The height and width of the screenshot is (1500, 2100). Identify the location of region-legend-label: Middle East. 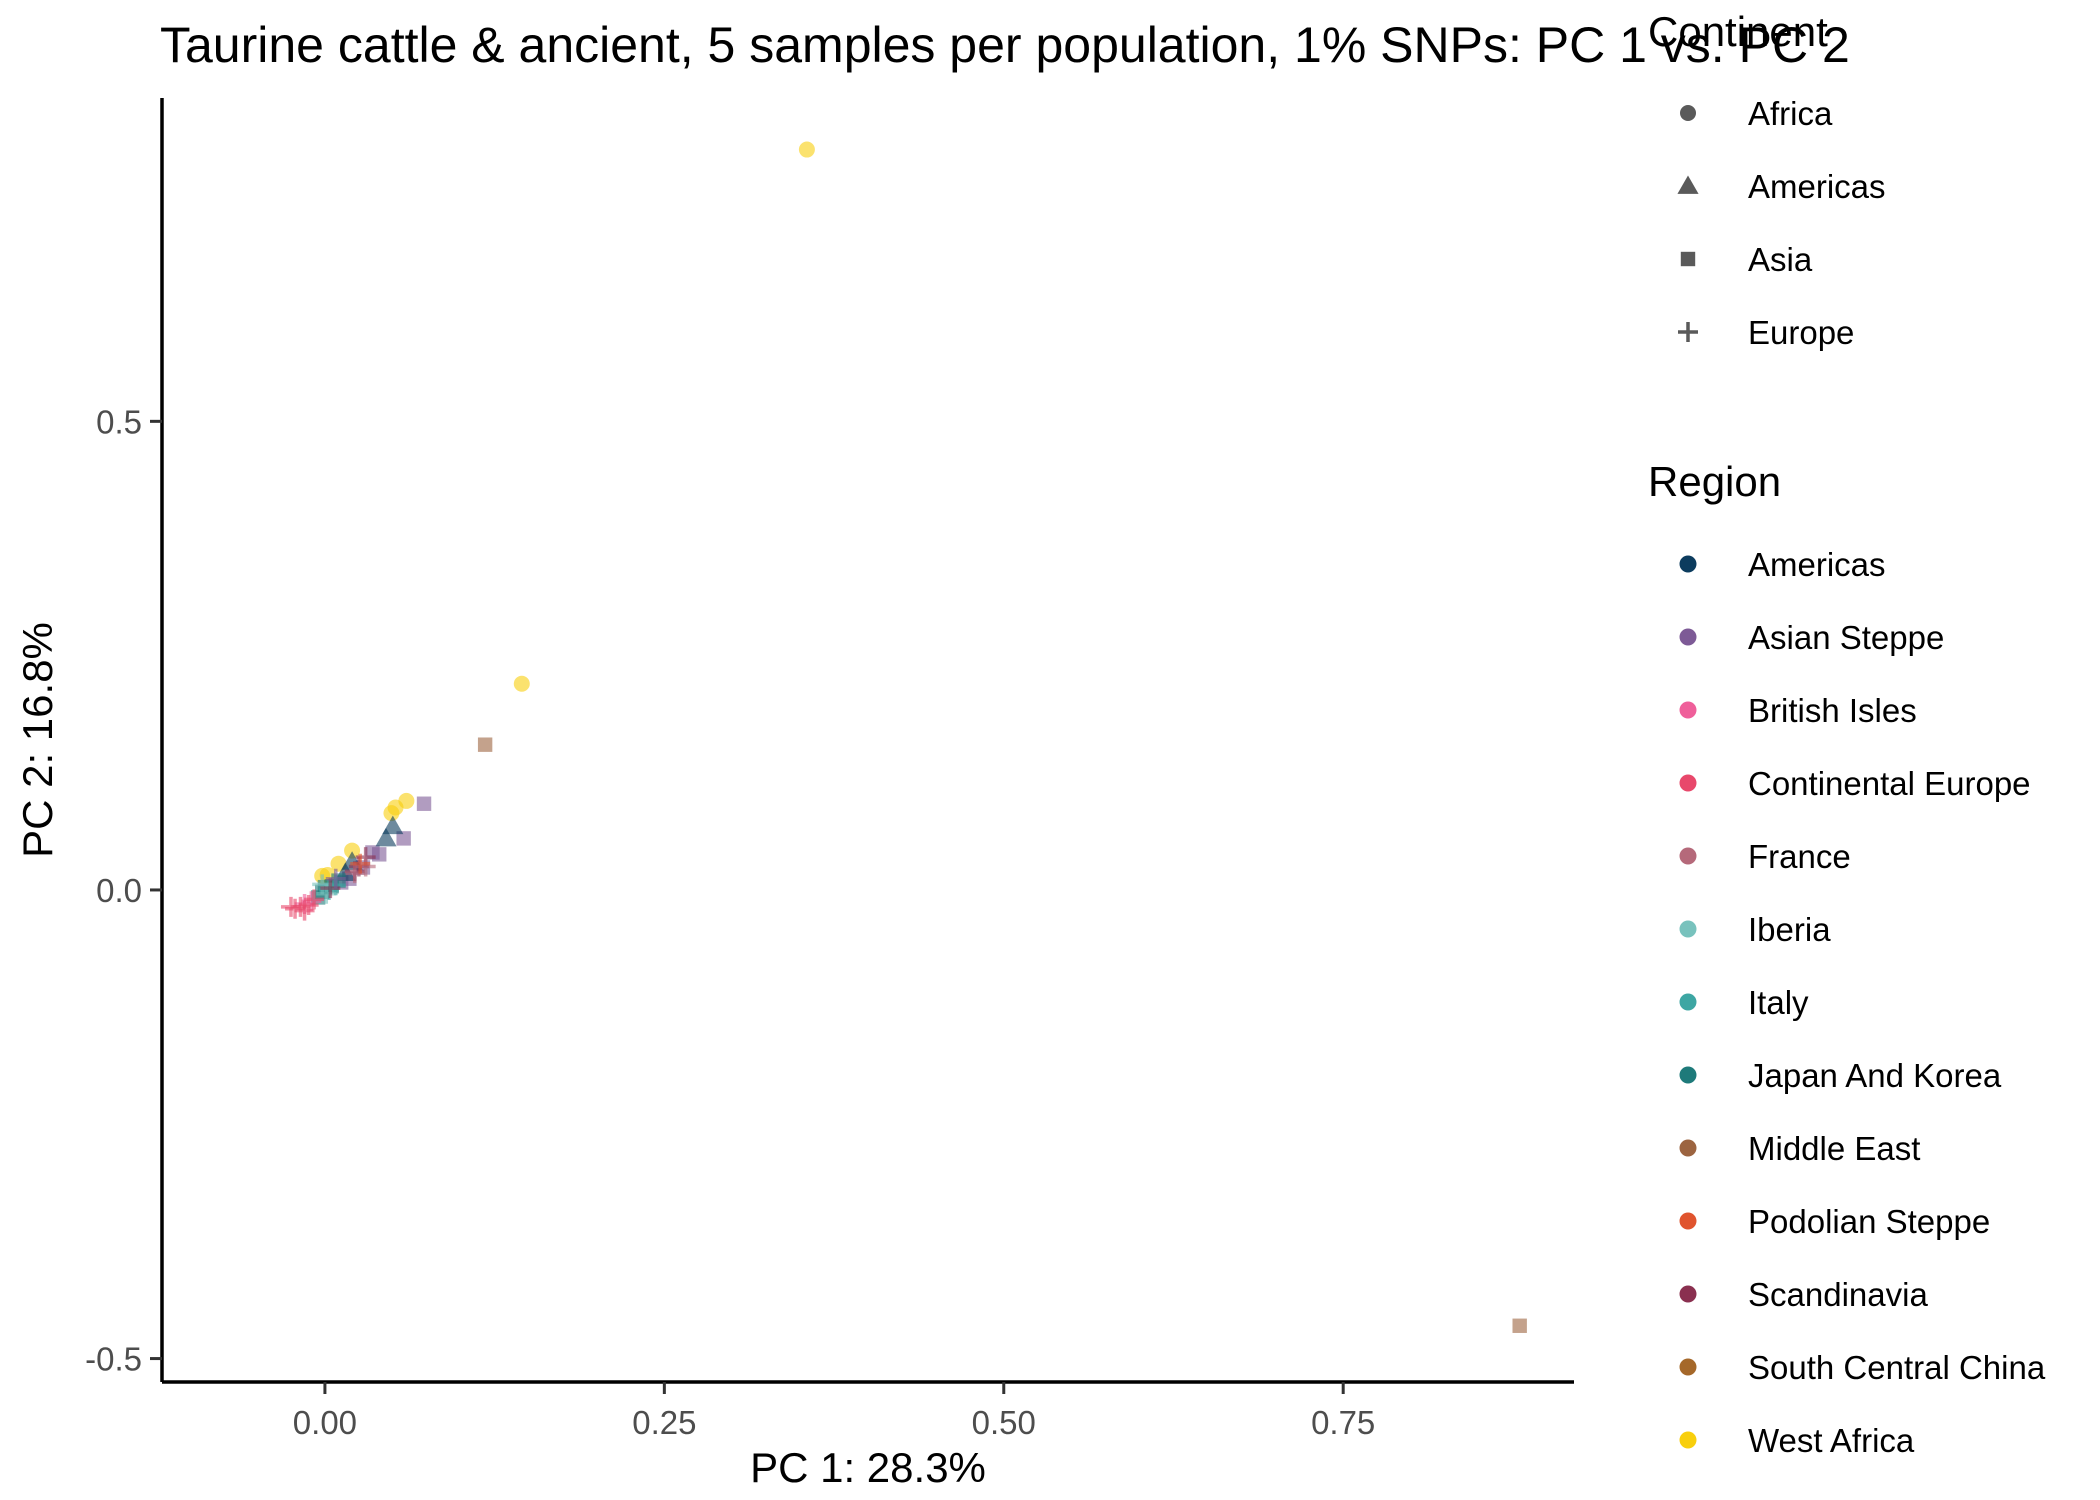
(1834, 1148).